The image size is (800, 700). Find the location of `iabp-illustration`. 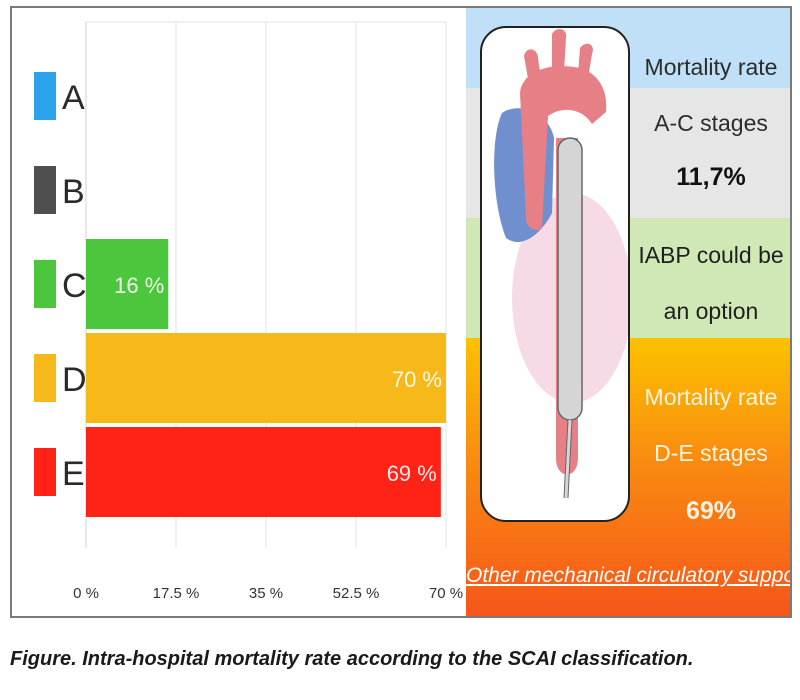

iabp-illustration is located at coordinates (555, 274).